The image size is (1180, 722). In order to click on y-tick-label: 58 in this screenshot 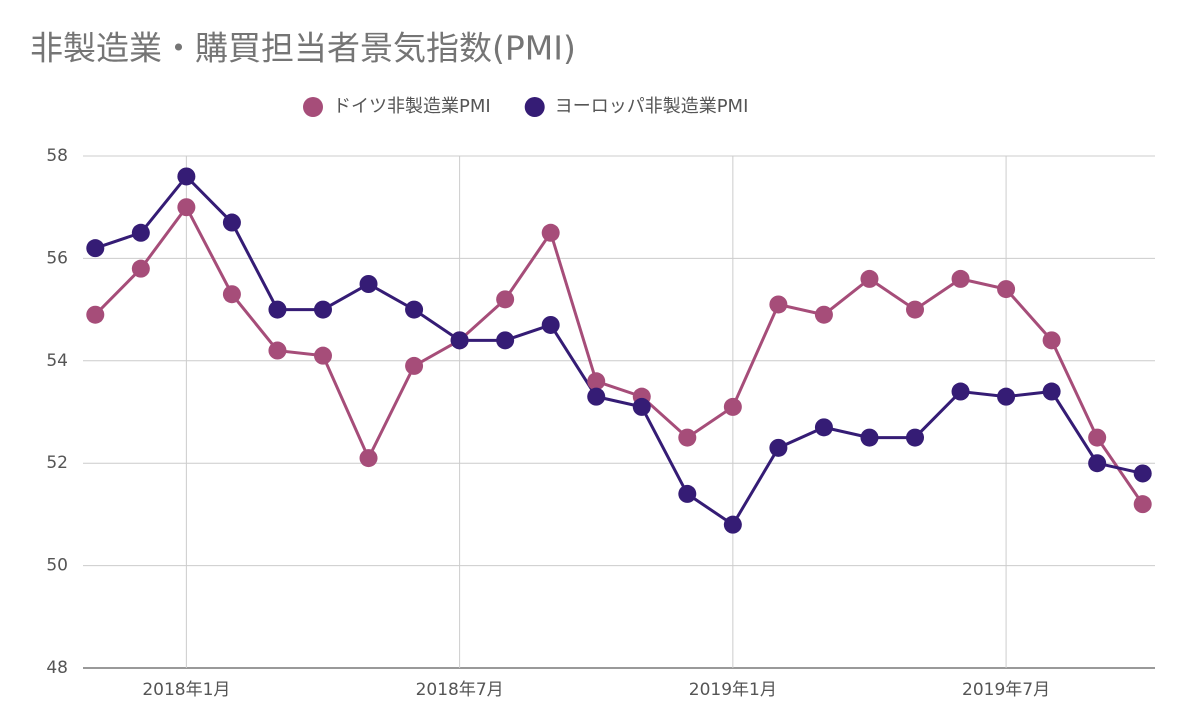, I will do `click(57, 156)`.